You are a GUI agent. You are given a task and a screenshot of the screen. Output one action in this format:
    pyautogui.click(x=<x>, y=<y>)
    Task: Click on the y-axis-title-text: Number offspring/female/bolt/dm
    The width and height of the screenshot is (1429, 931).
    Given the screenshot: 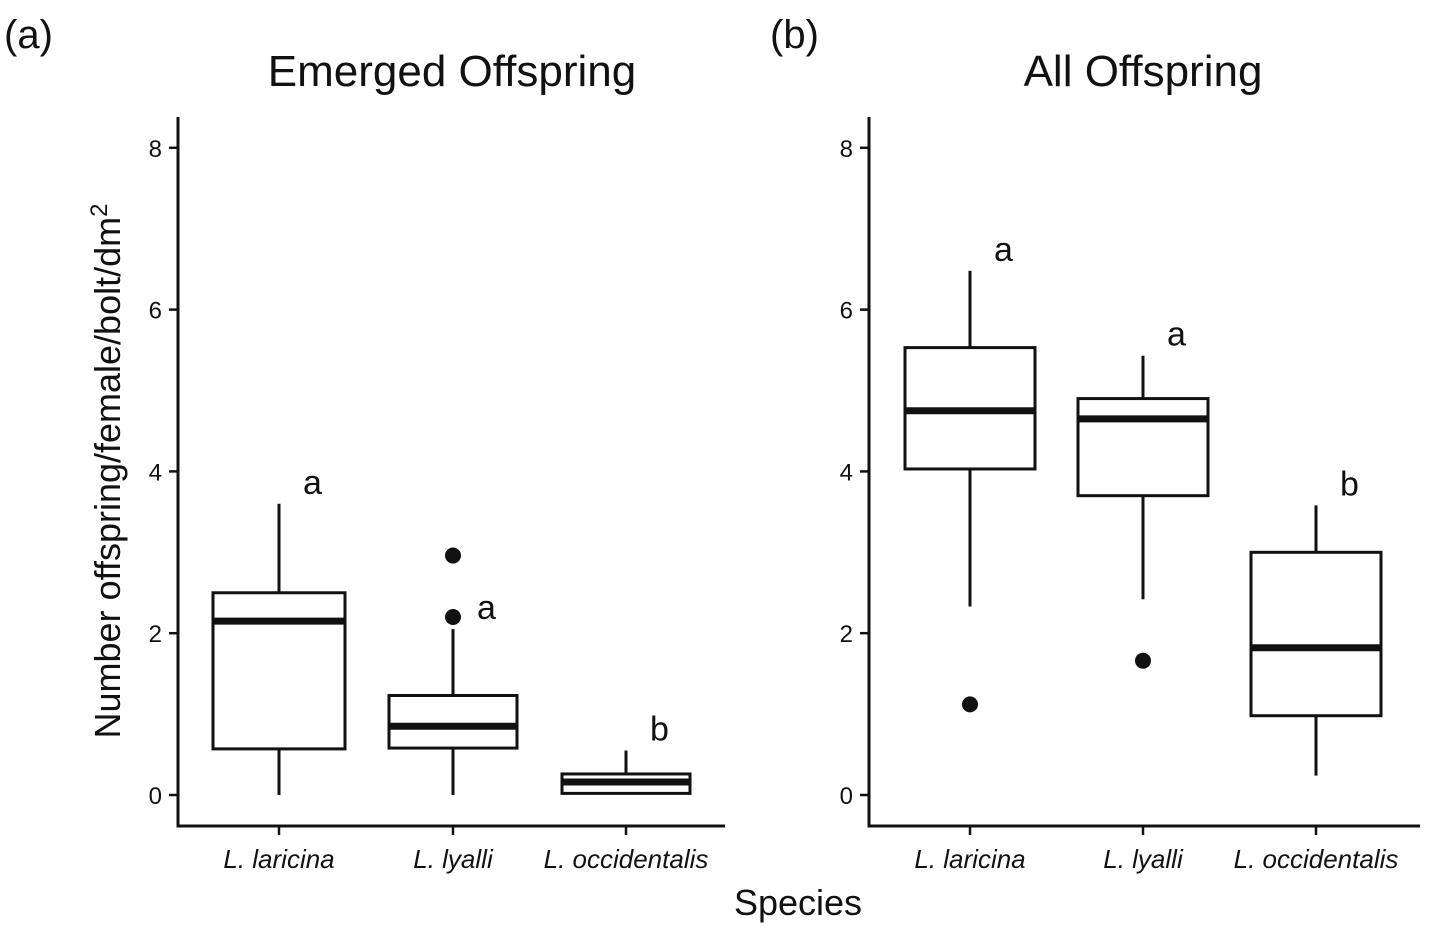 What is the action you would take?
    pyautogui.click(x=107, y=478)
    